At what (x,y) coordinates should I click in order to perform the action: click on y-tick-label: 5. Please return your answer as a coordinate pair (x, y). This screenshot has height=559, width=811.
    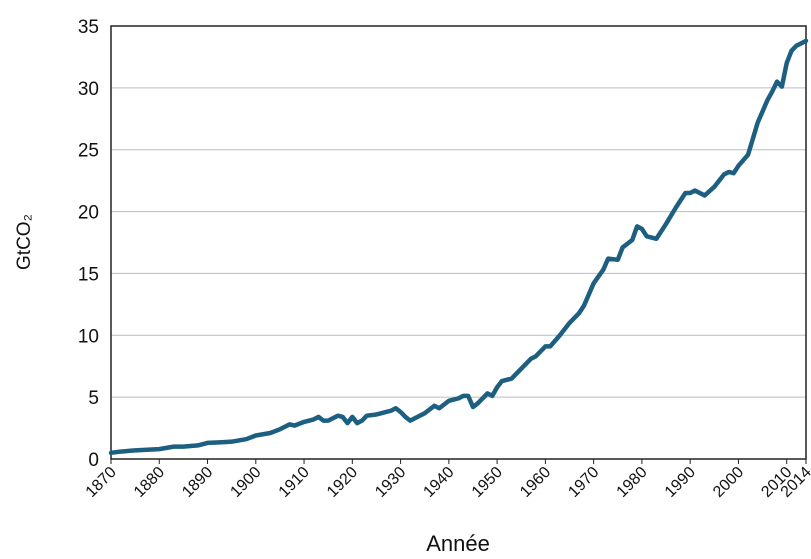
    Looking at the image, I should click on (93, 398).